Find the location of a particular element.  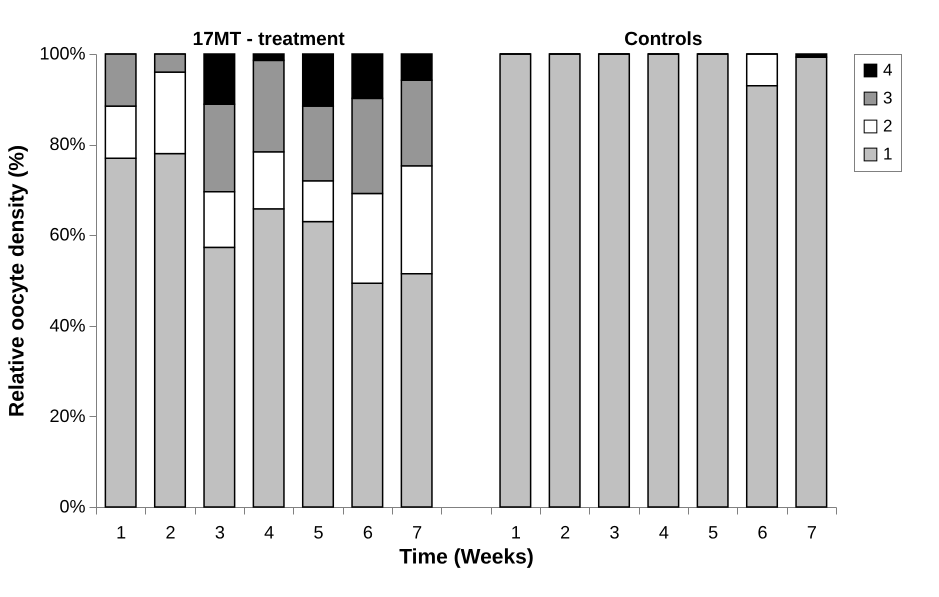

y-tick-label: 60% is located at coordinates (67, 234).